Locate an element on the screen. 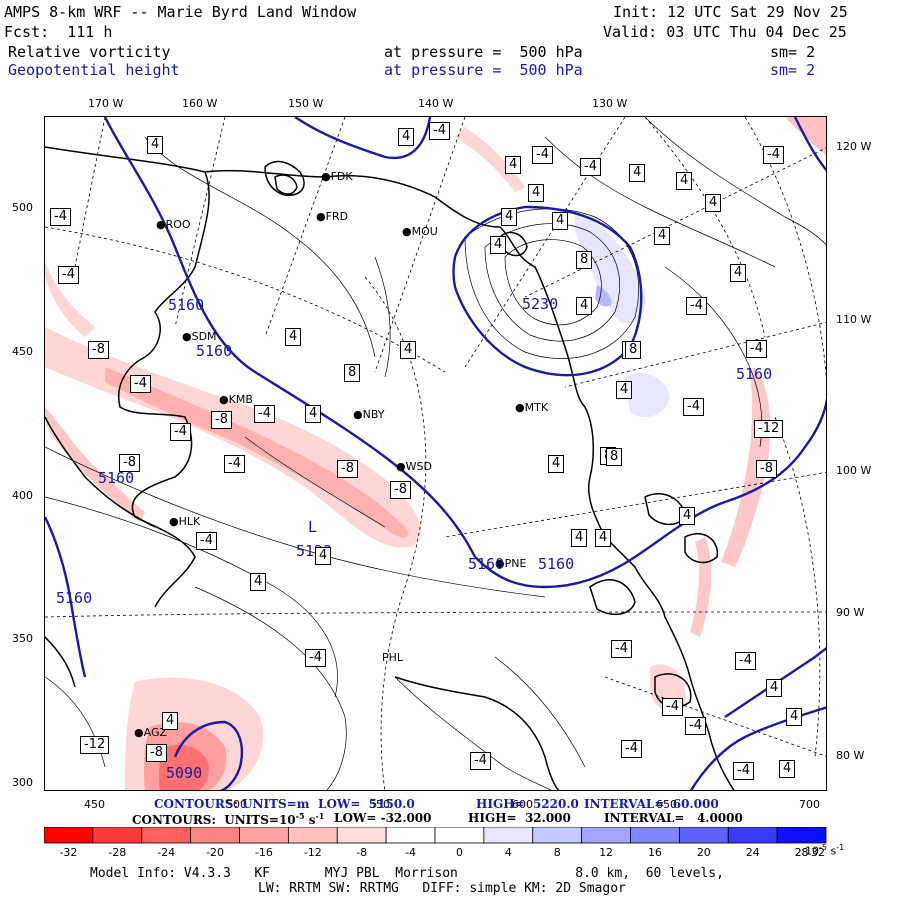 This screenshot has height=900, width=900. bottom-tick-label: 700 is located at coordinates (809, 804).